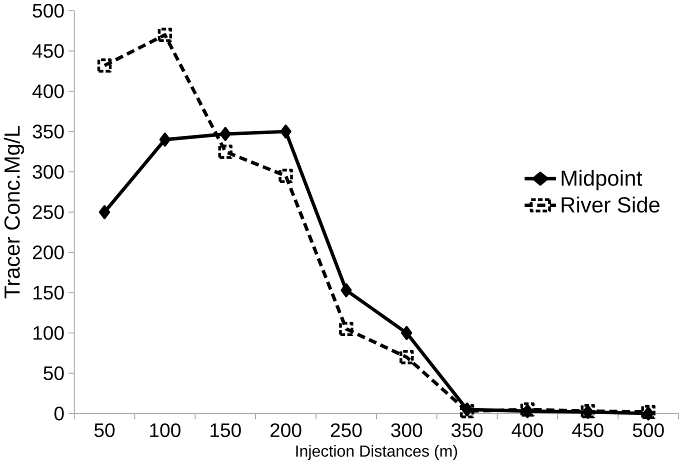 Image resolution: width=679 pixels, height=464 pixels. What do you see at coordinates (48, 51) in the screenshot?
I see `y-tick-label: 450` at bounding box center [48, 51].